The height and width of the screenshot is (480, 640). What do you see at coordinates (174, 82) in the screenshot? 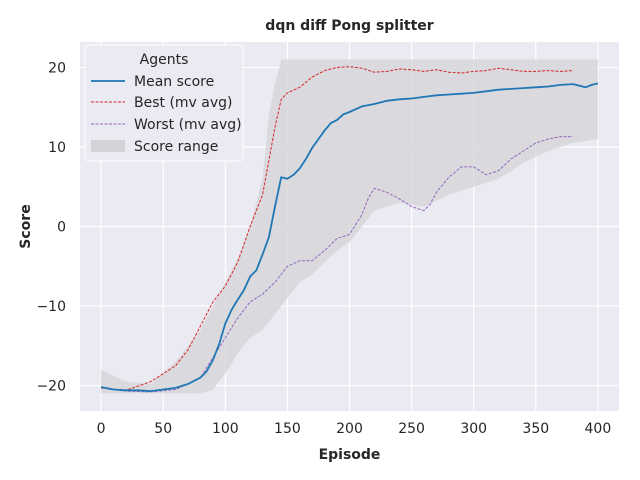
I see `legend-label-mean: Mean score` at bounding box center [174, 82].